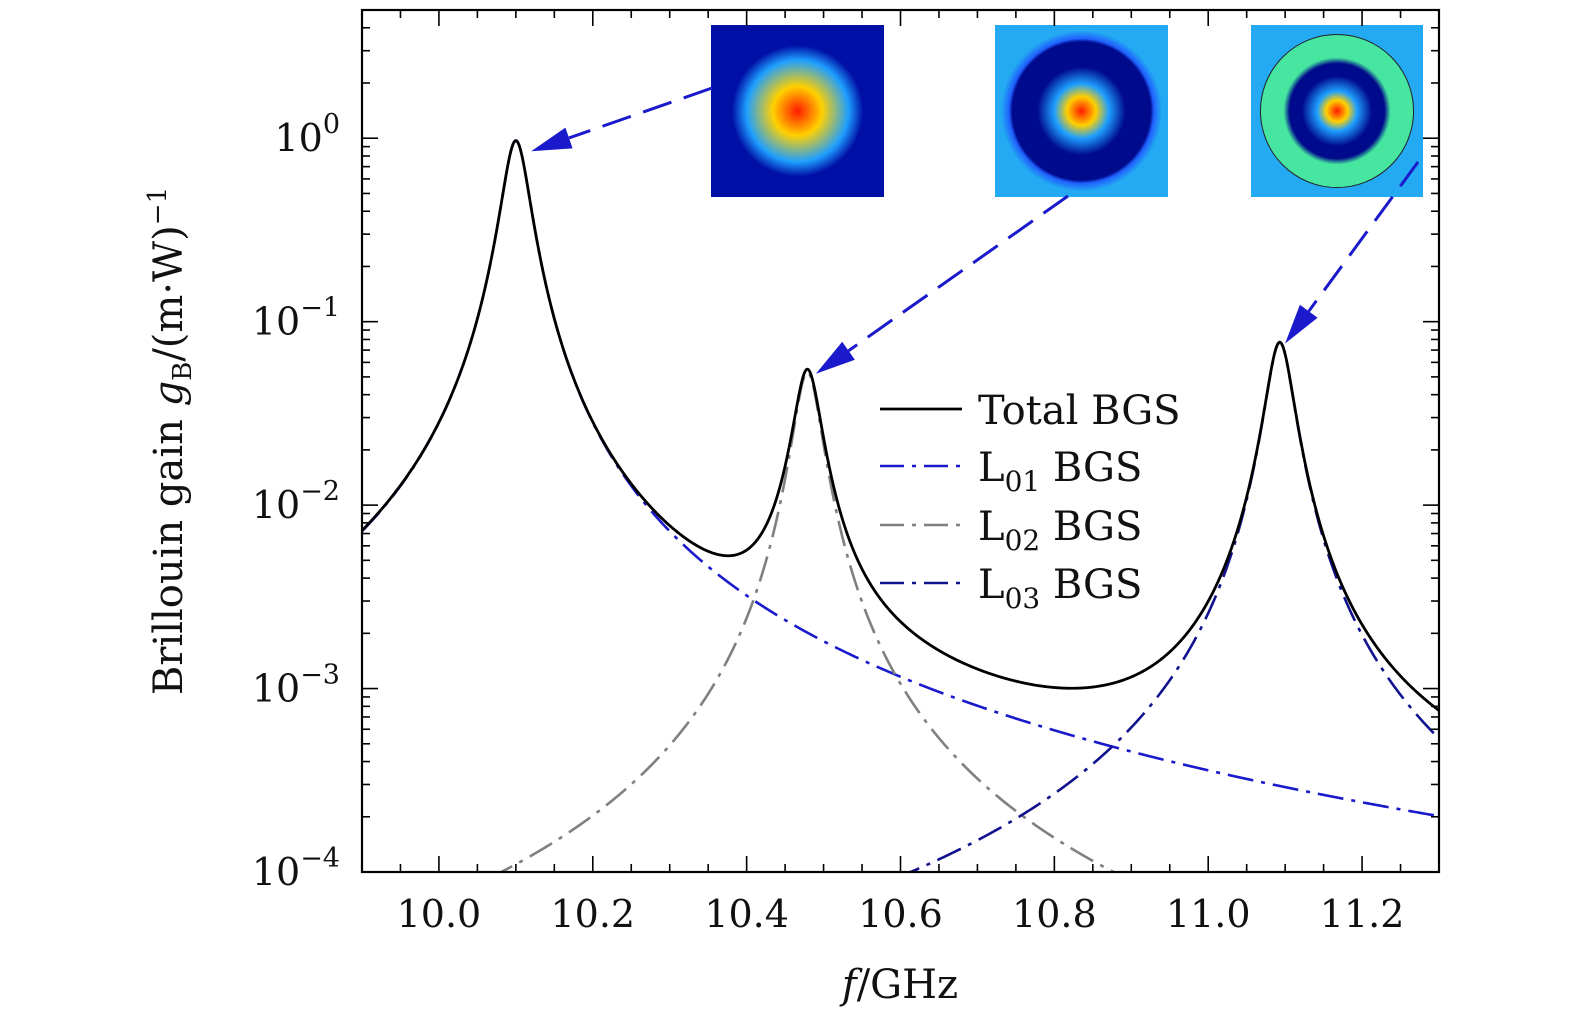  I want to click on y-tick-label: 10⁻³, so click(296, 685).